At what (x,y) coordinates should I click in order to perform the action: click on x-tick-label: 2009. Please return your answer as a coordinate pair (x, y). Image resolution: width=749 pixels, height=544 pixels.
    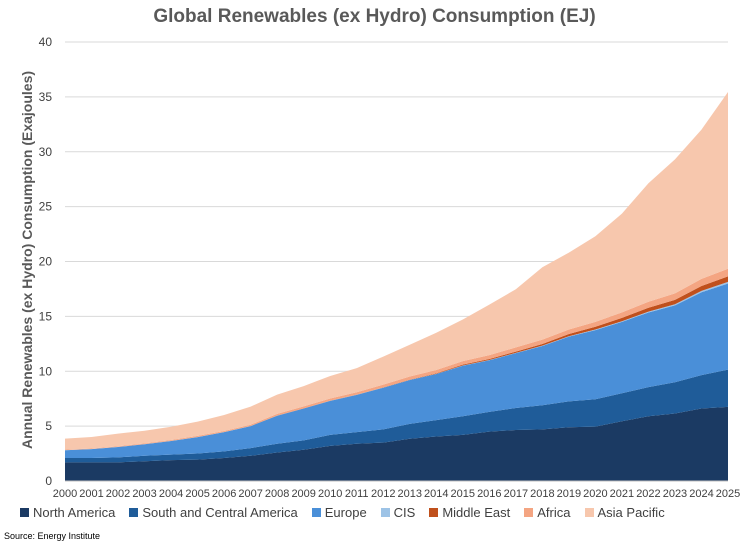
    Looking at the image, I should click on (303, 494).